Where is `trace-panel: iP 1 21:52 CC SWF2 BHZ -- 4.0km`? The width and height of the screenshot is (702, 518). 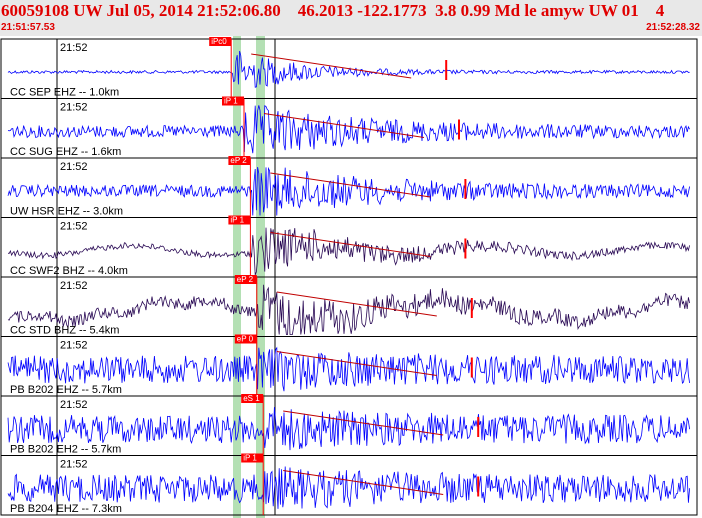 trace-panel: iP 1 21:52 CC SWF2 BHZ -- 4.0km is located at coordinates (349, 246).